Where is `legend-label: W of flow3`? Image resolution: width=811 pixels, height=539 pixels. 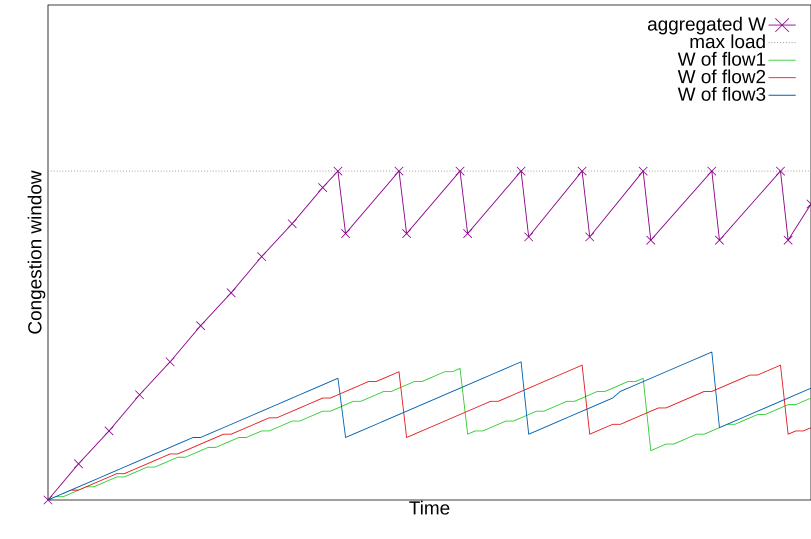 legend-label: W of flow3 is located at coordinates (722, 93).